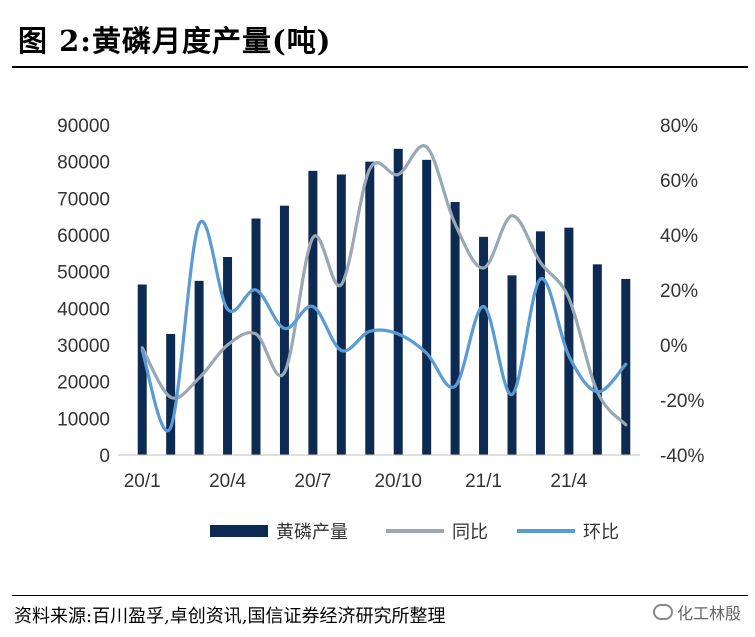 This screenshot has height=637, width=755. What do you see at coordinates (256, 336) in the screenshot?
I see `bar-20/5` at bounding box center [256, 336].